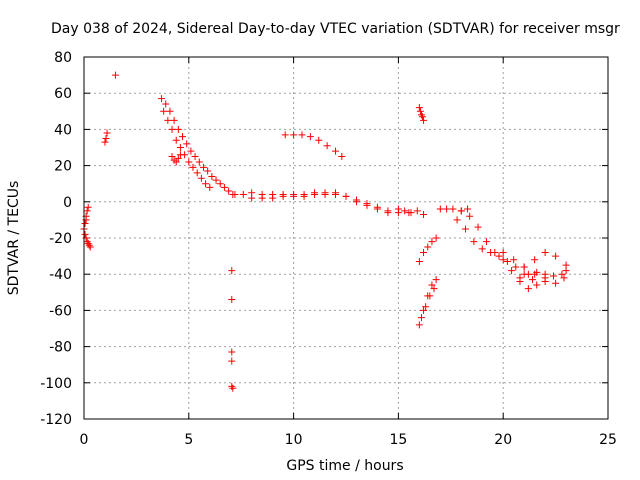  I want to click on y-tick-label: -120, so click(56, 420).